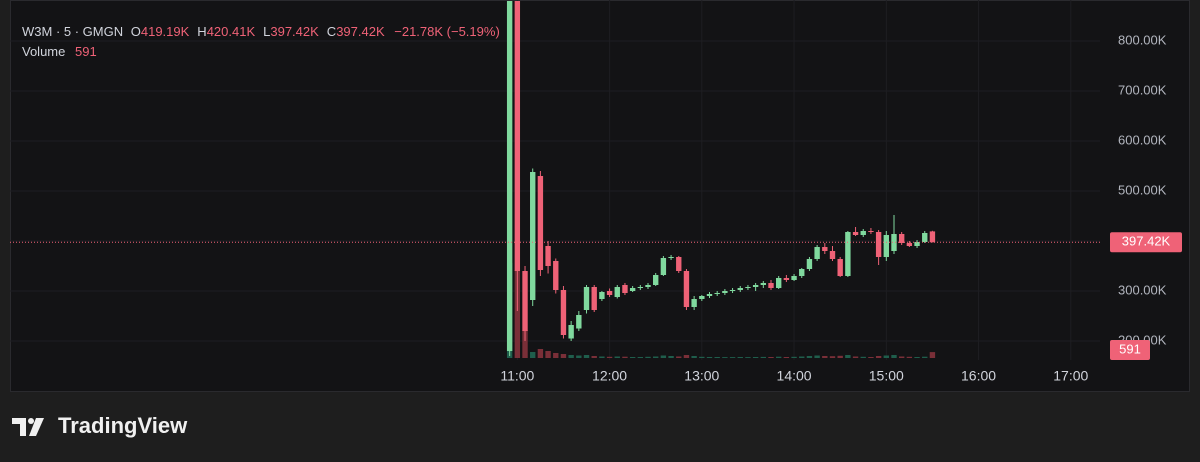 This screenshot has width=1200, height=462. What do you see at coordinates (1142, 289) in the screenshot?
I see `y-tick-label: 300.00K` at bounding box center [1142, 289].